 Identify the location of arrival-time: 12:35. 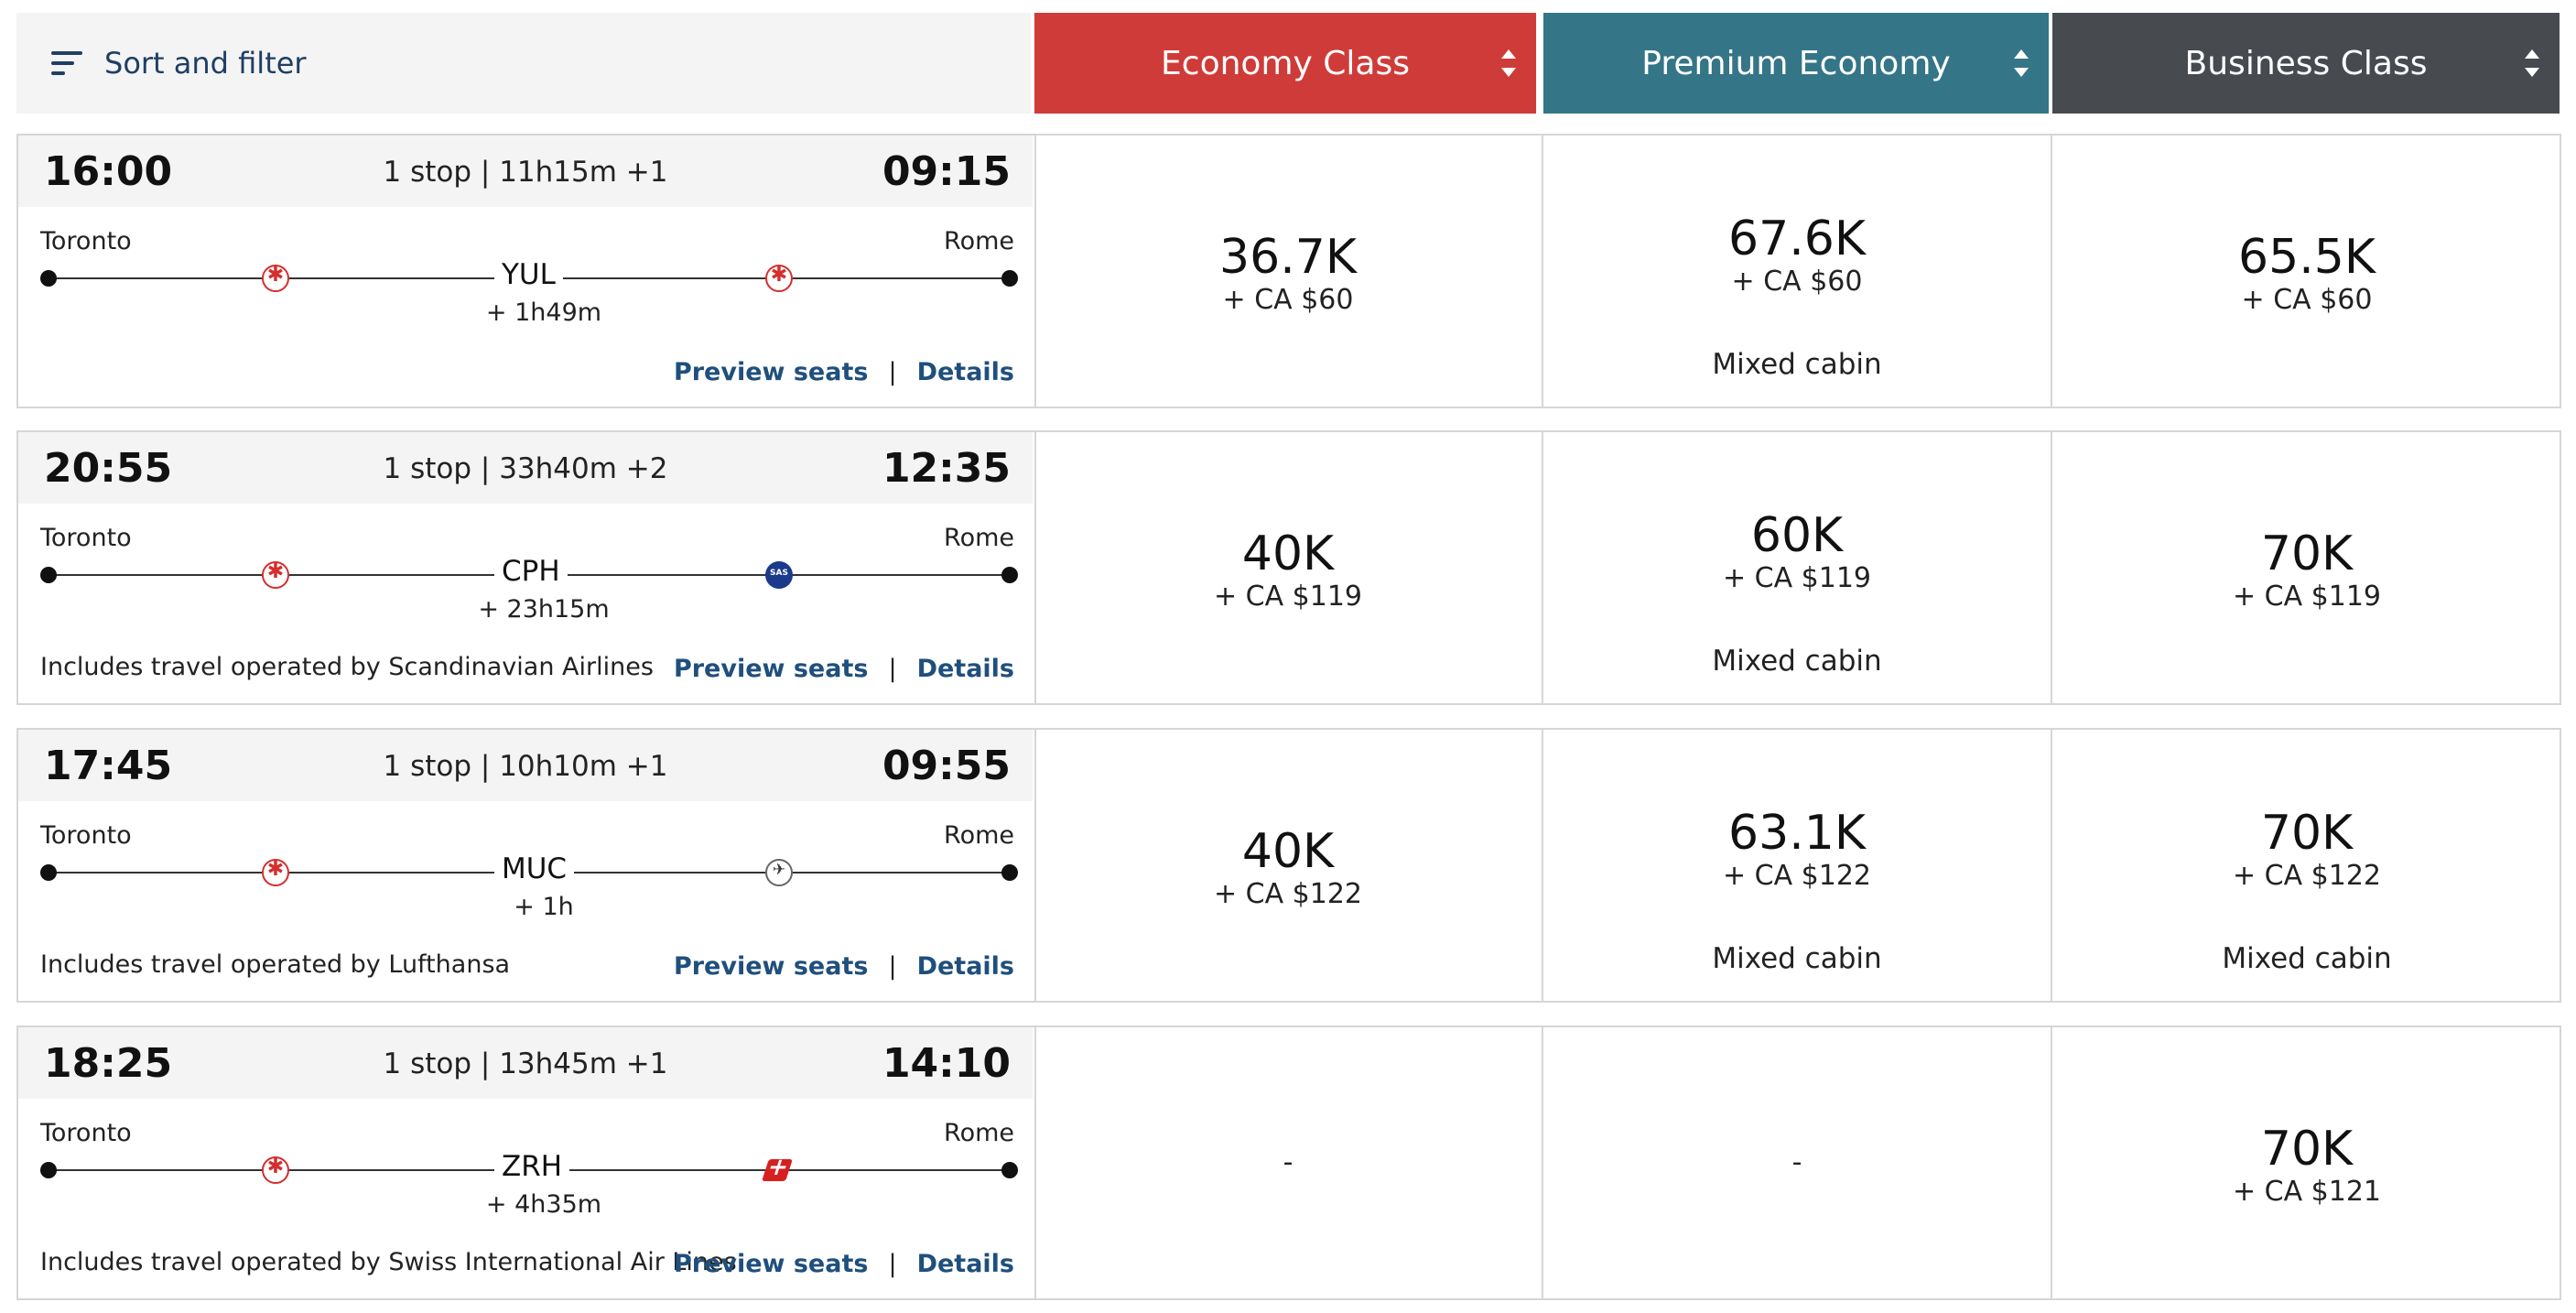
(947, 468).